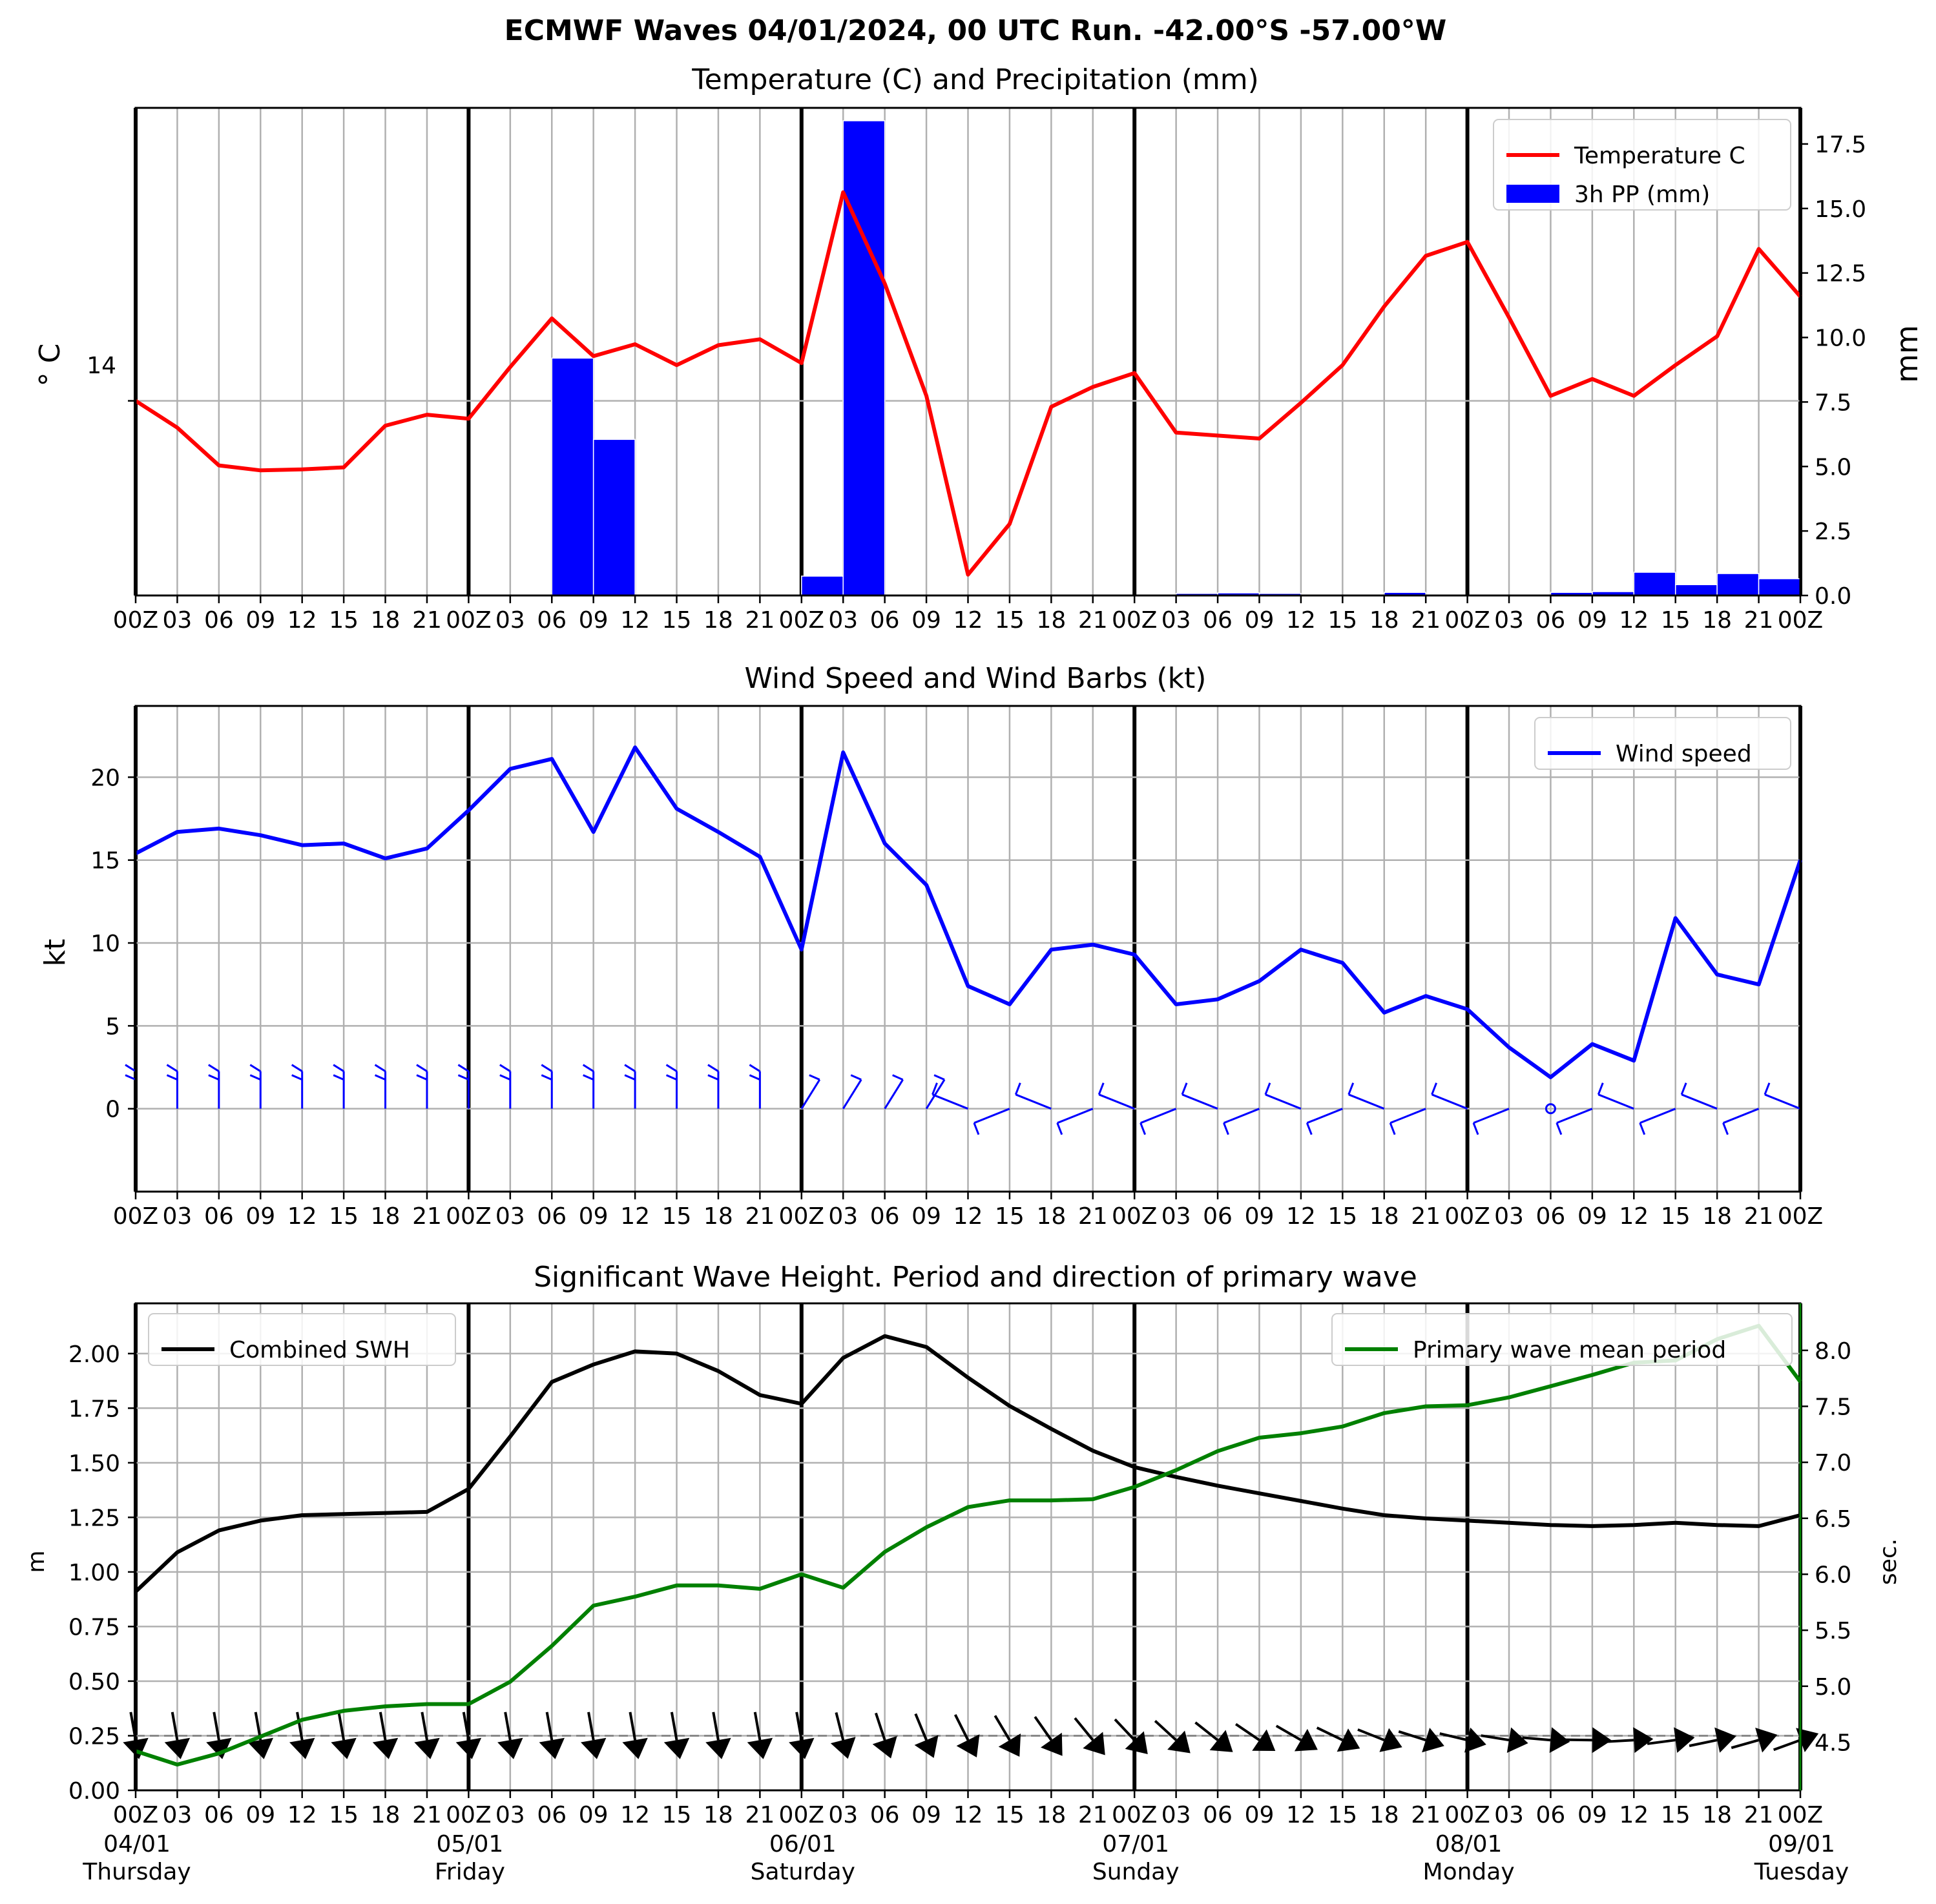 This screenshot has height=1904, width=1936. What do you see at coordinates (1779, 587) in the screenshot?
I see `precip-bar` at bounding box center [1779, 587].